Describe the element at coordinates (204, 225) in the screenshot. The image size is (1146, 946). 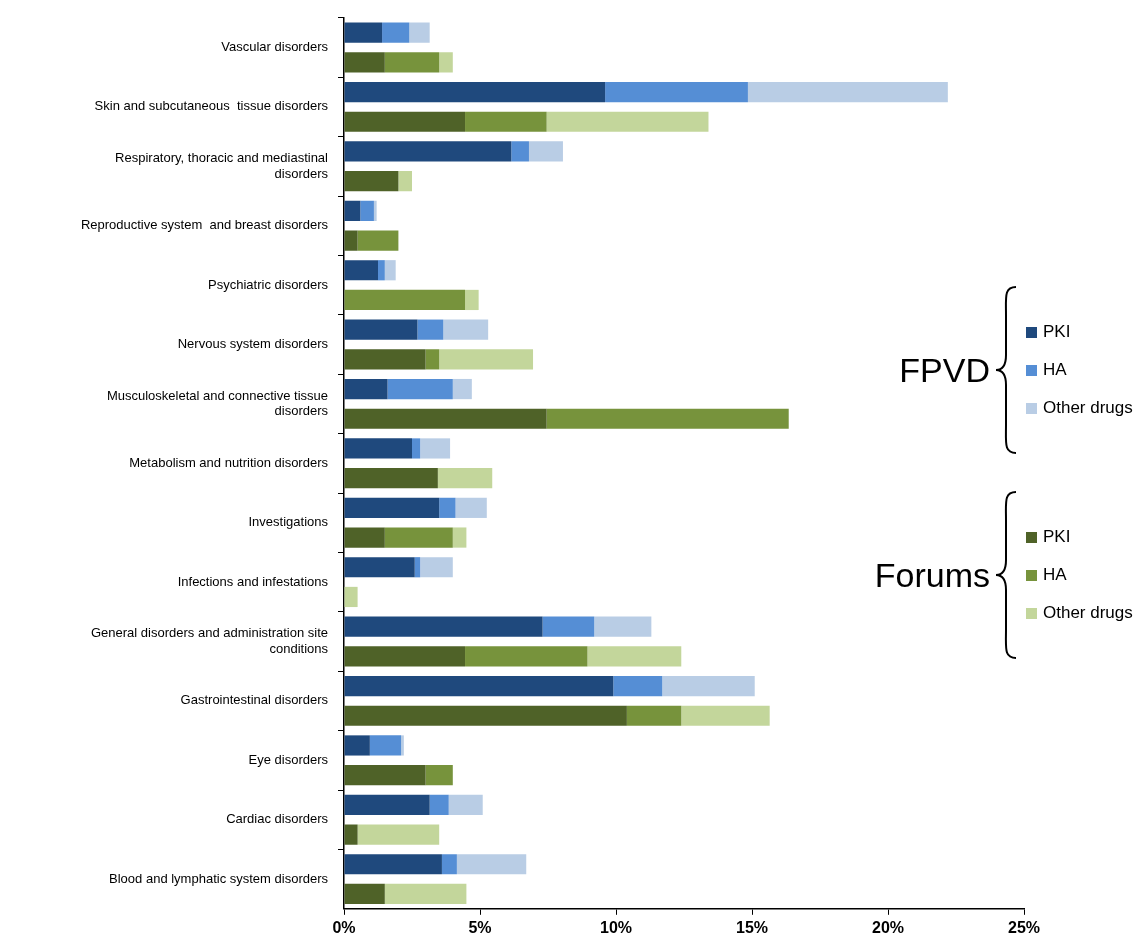
I see `y-tick-label: Reproductive system and breast disorders` at that location.